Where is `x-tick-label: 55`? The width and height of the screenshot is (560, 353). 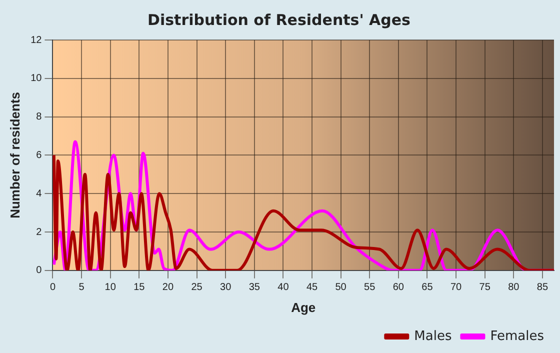 x-tick-label: 55 is located at coordinates (370, 288).